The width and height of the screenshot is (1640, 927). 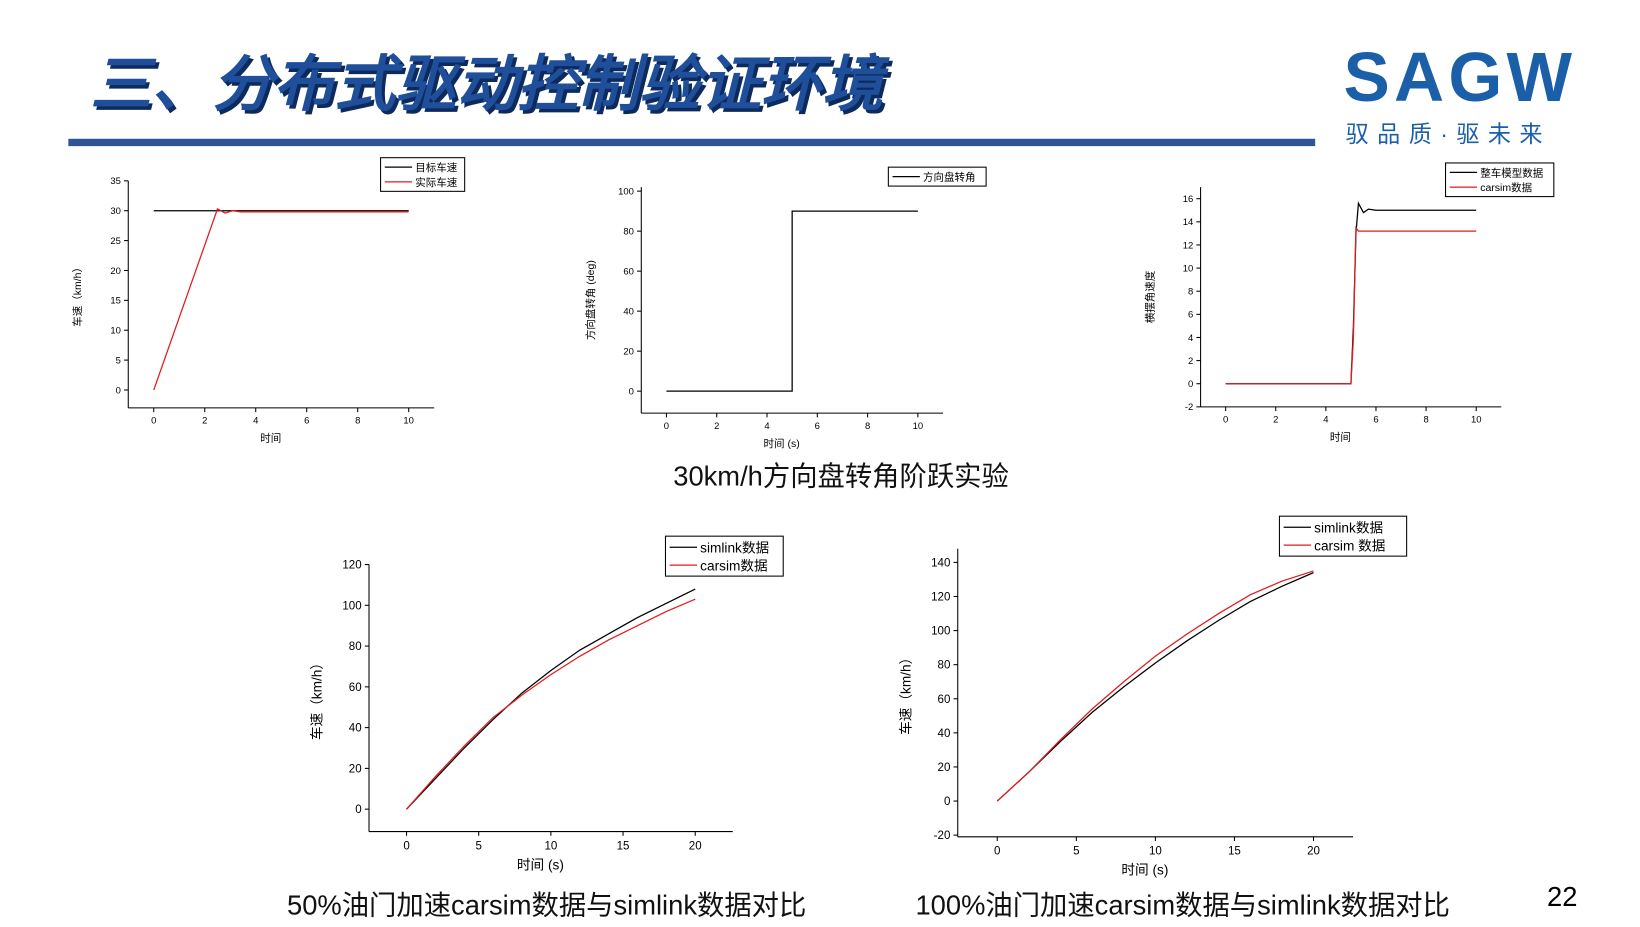 I want to click on y-tick-label: 2, so click(x=1190, y=361).